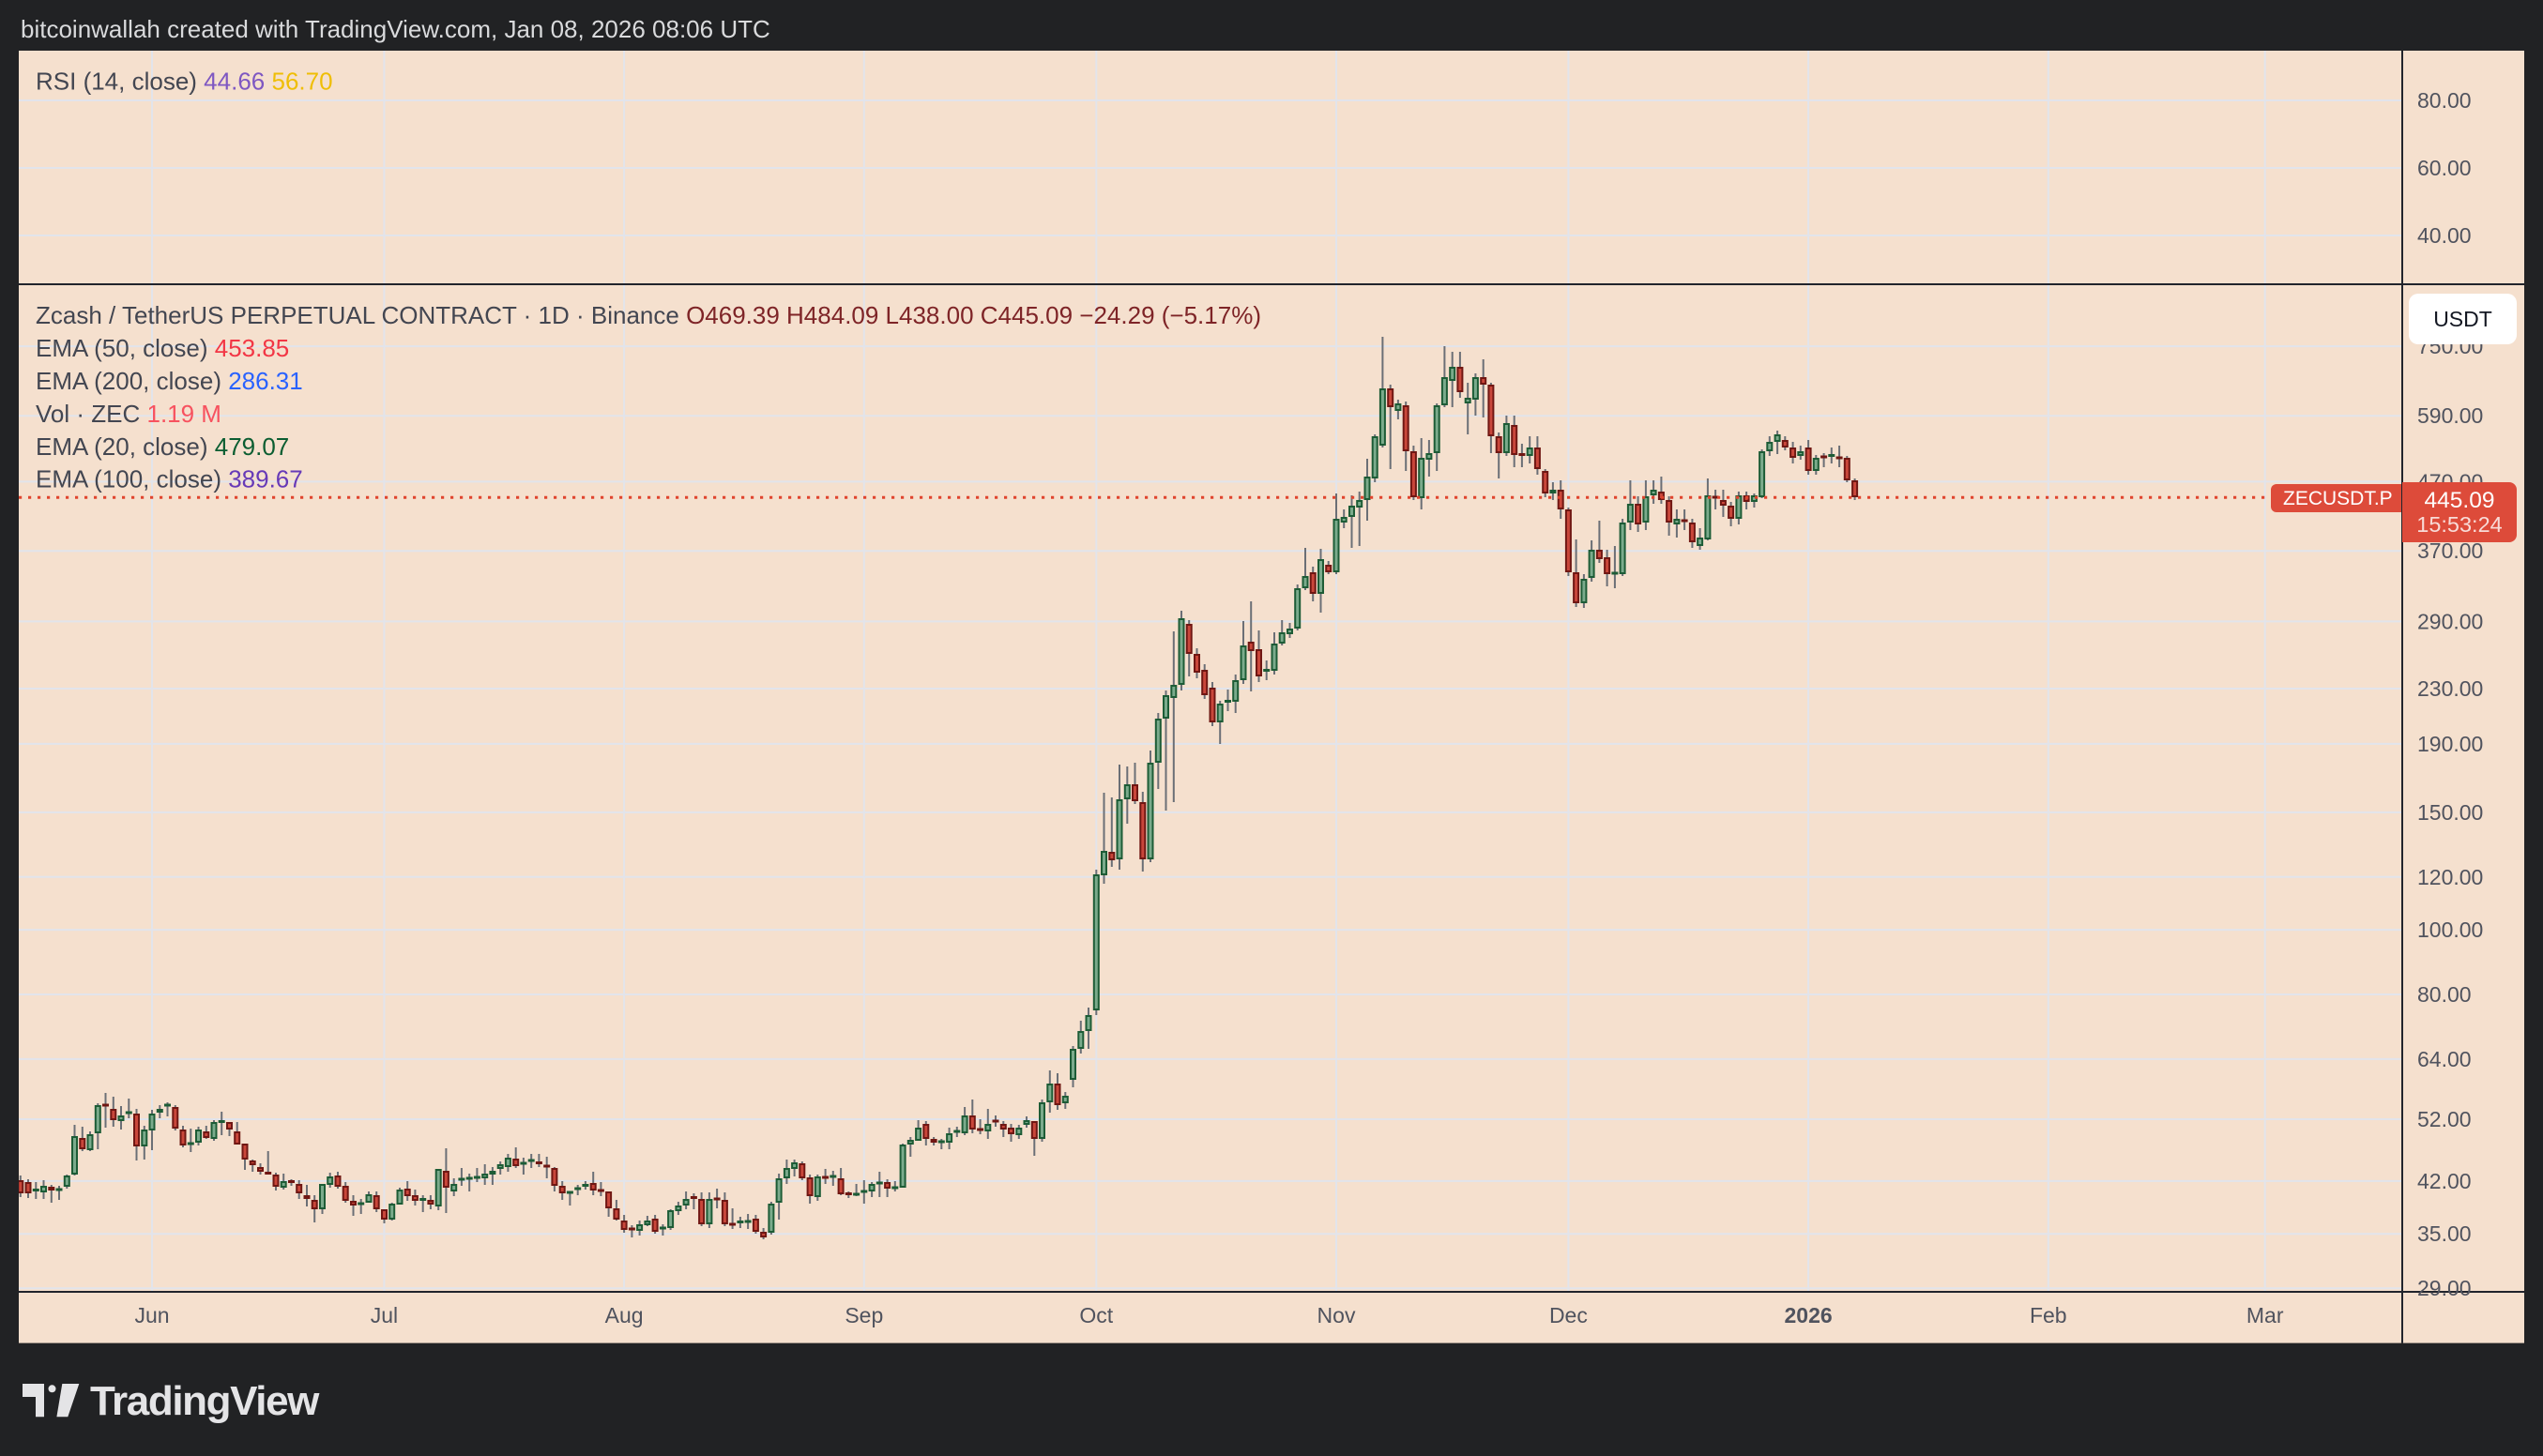  I want to click on svg-text: Jun, so click(151, 1315).